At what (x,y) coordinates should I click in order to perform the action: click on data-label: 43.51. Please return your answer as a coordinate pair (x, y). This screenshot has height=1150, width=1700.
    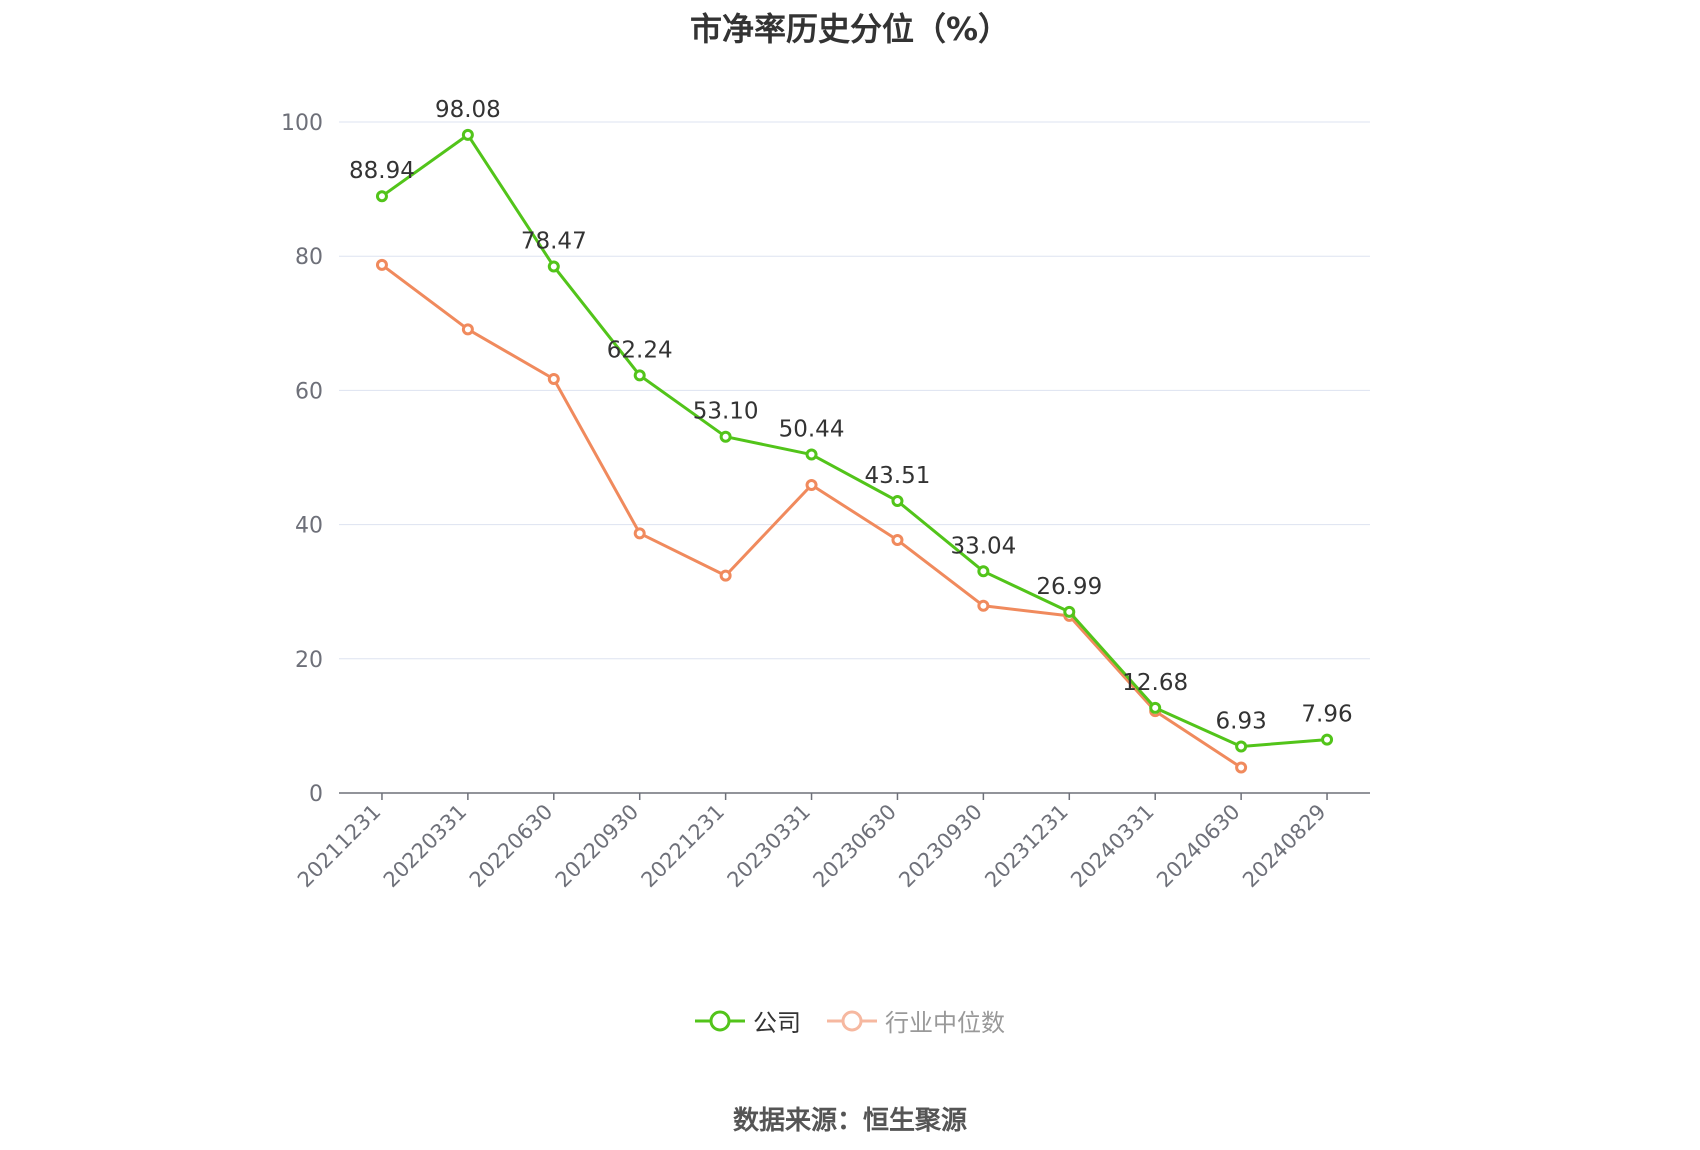
    Looking at the image, I should click on (898, 476).